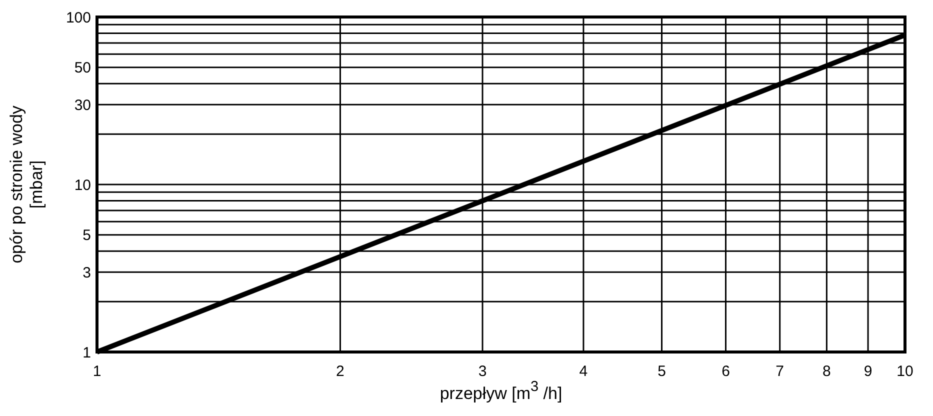 Image resolution: width=933 pixels, height=416 pixels. What do you see at coordinates (86, 235) in the screenshot?
I see `y-tick-label: 5` at bounding box center [86, 235].